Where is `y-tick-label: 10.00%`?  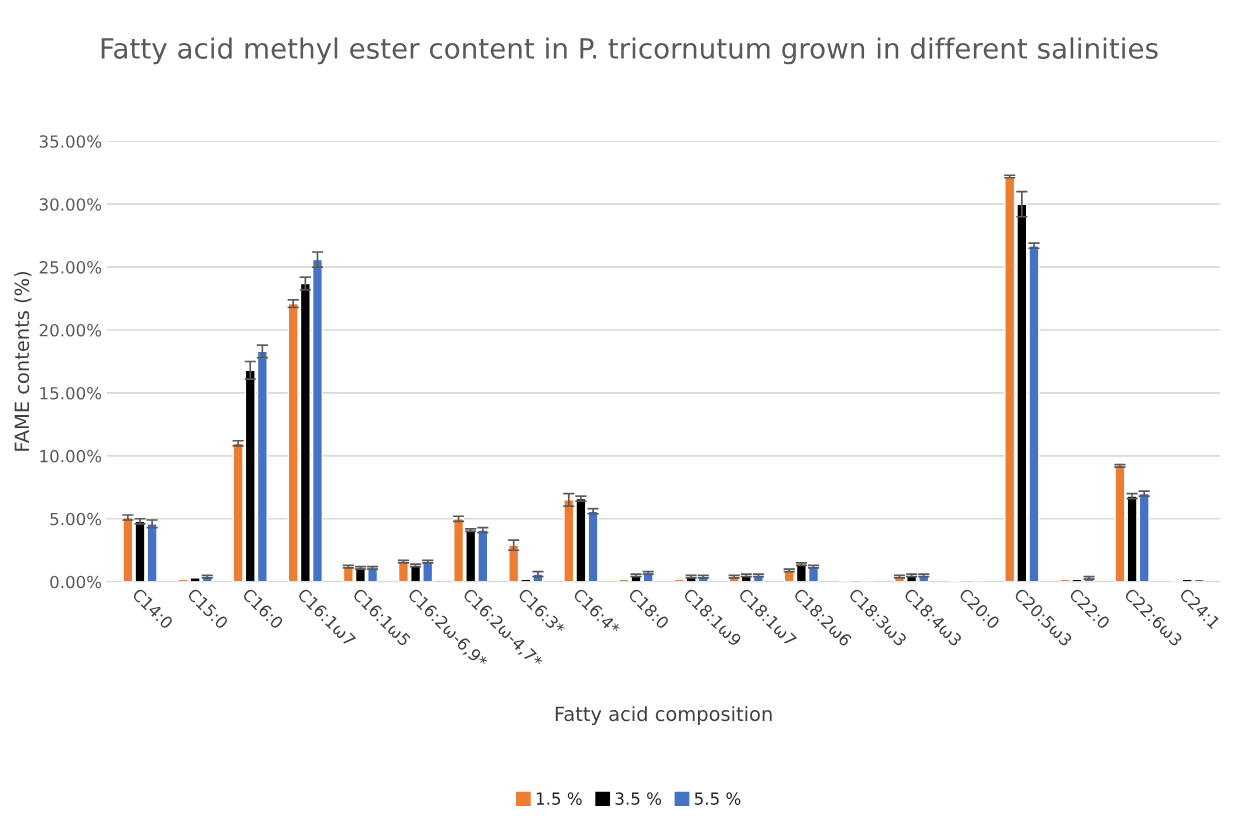
y-tick-label: 10.00% is located at coordinates (71, 456).